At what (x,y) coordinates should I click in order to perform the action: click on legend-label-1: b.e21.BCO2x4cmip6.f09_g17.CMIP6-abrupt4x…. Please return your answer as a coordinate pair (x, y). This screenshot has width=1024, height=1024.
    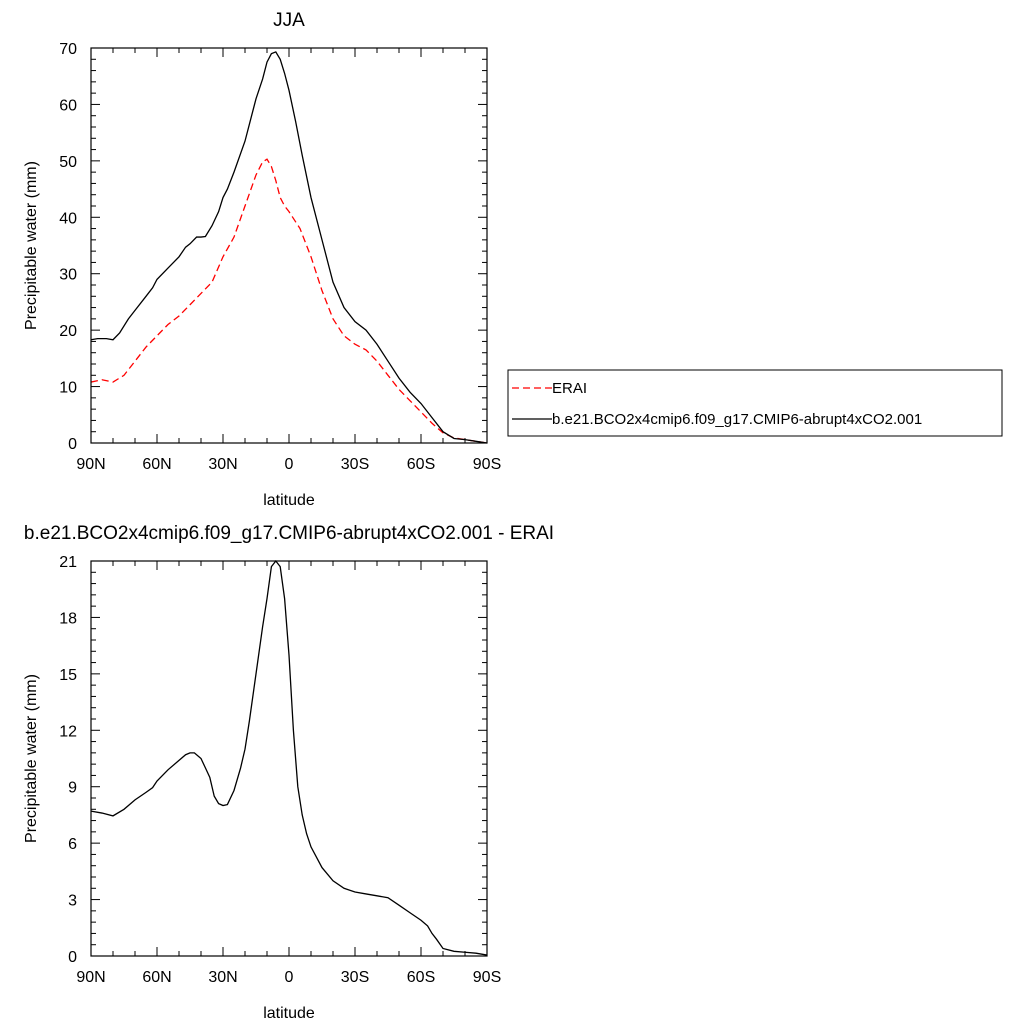
    Looking at the image, I should click on (737, 419).